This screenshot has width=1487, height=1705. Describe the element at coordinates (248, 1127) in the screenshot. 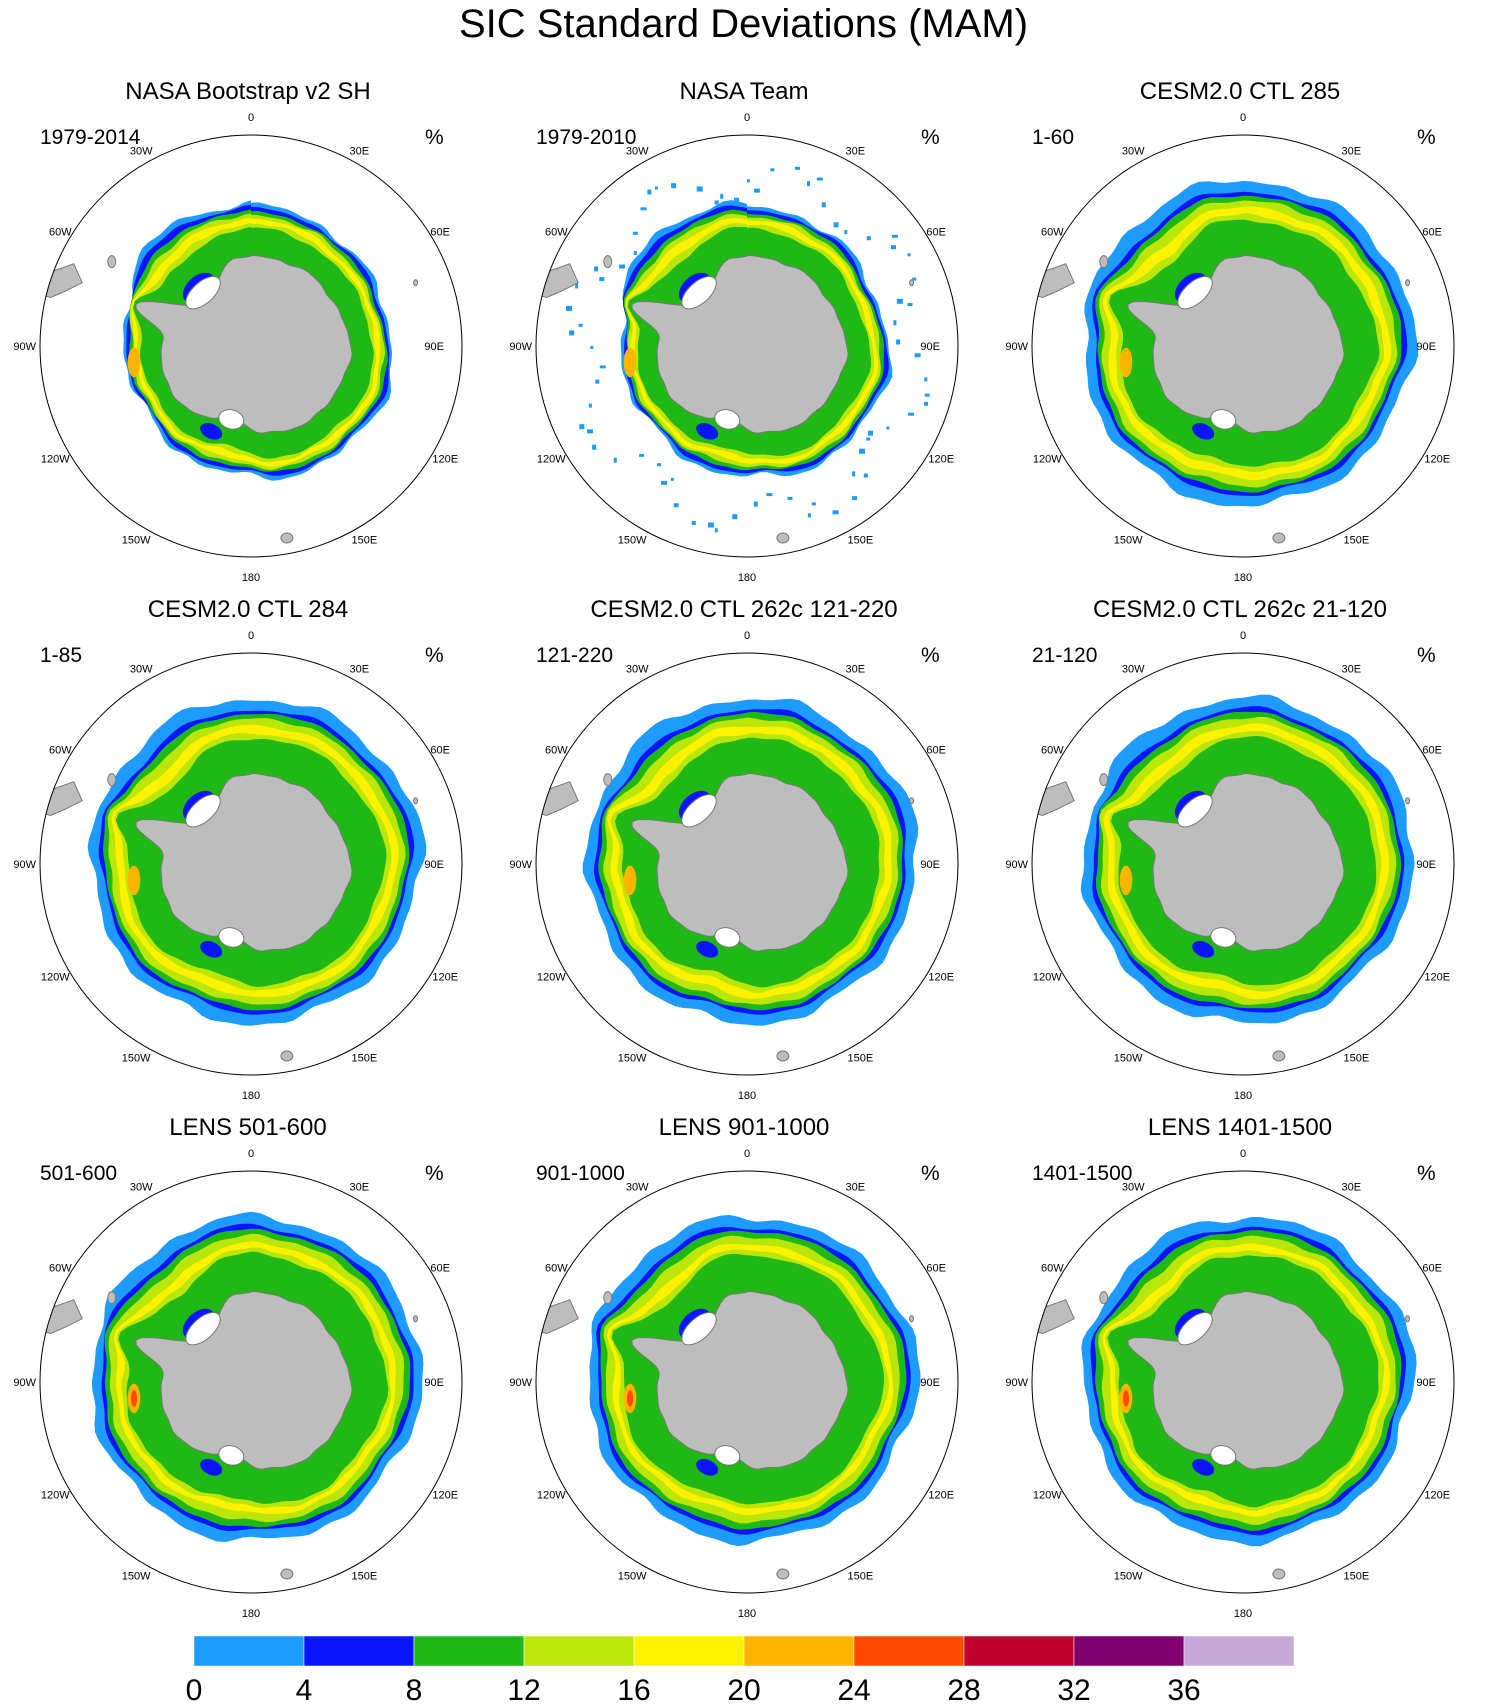

I see `panel-title: LENS 501-600` at that location.